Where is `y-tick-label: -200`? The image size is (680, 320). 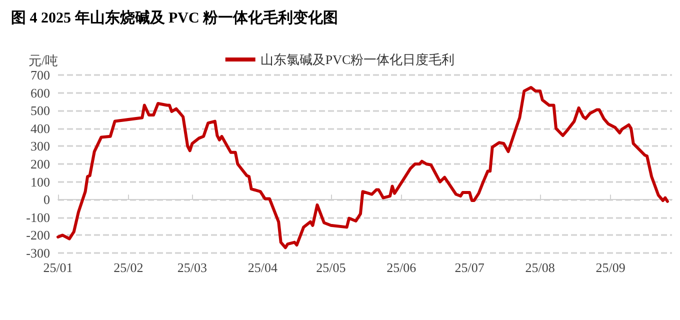 y-tick-label: -200 is located at coordinates (38, 235).